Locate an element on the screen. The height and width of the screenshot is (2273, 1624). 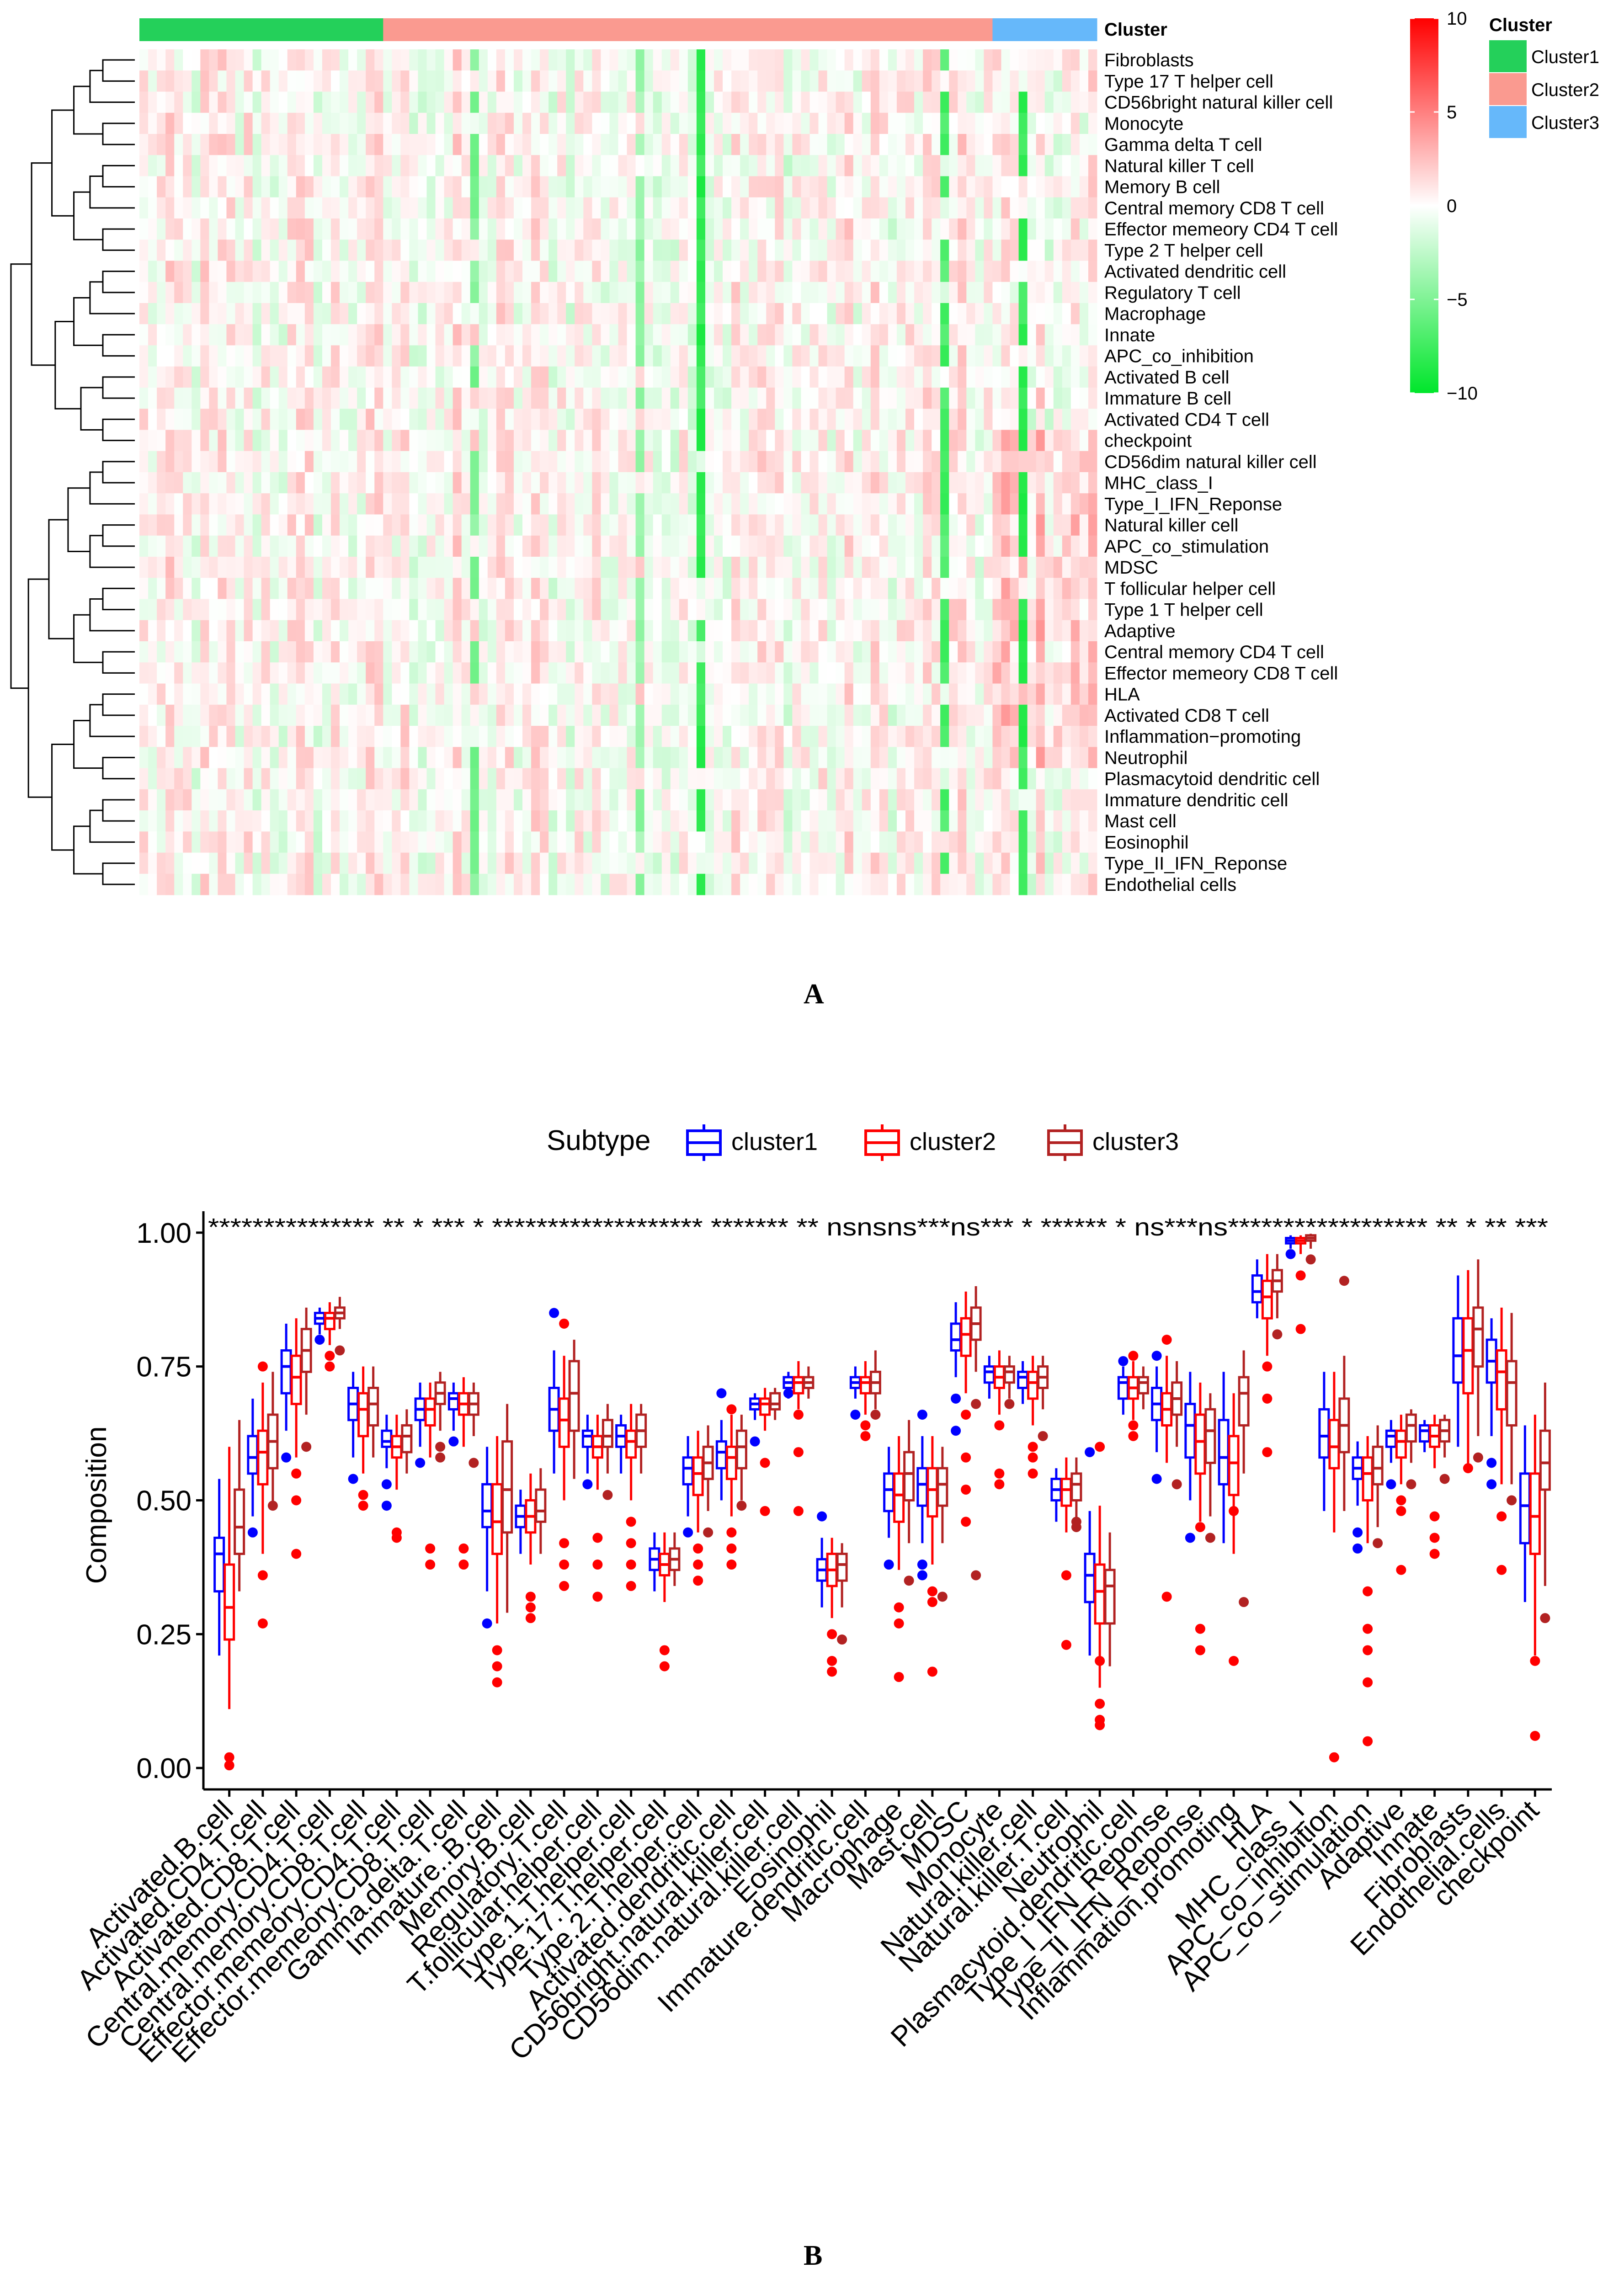
box-Central.memory.CD4.T.cell-cluster1 is located at coordinates (319, 1326).